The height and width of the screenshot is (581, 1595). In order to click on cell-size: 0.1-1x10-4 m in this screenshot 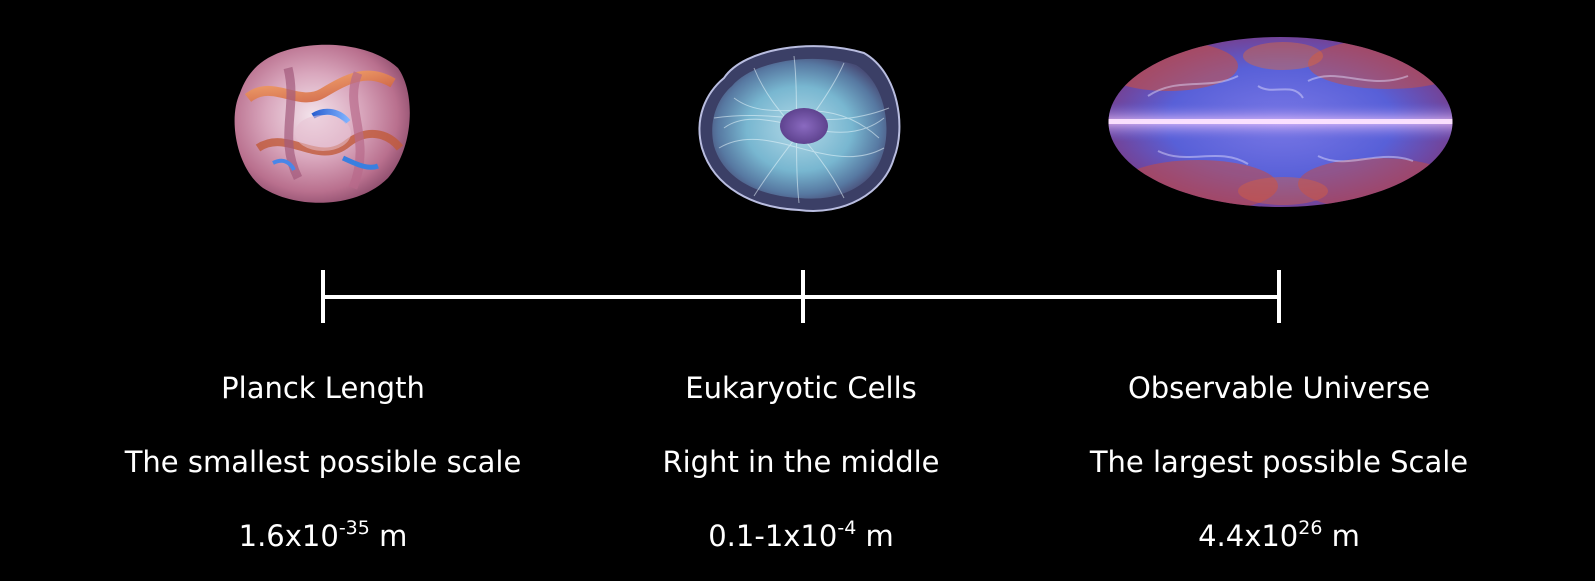, I will do `click(801, 535)`.